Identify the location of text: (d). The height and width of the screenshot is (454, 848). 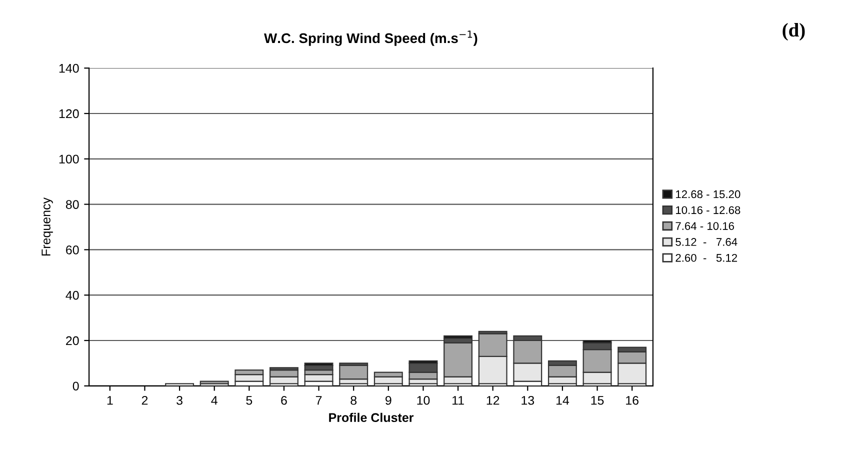
(793, 31).